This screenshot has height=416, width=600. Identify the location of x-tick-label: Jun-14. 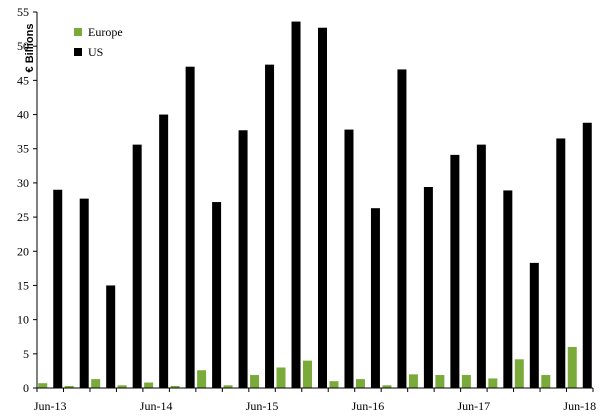
(156, 406).